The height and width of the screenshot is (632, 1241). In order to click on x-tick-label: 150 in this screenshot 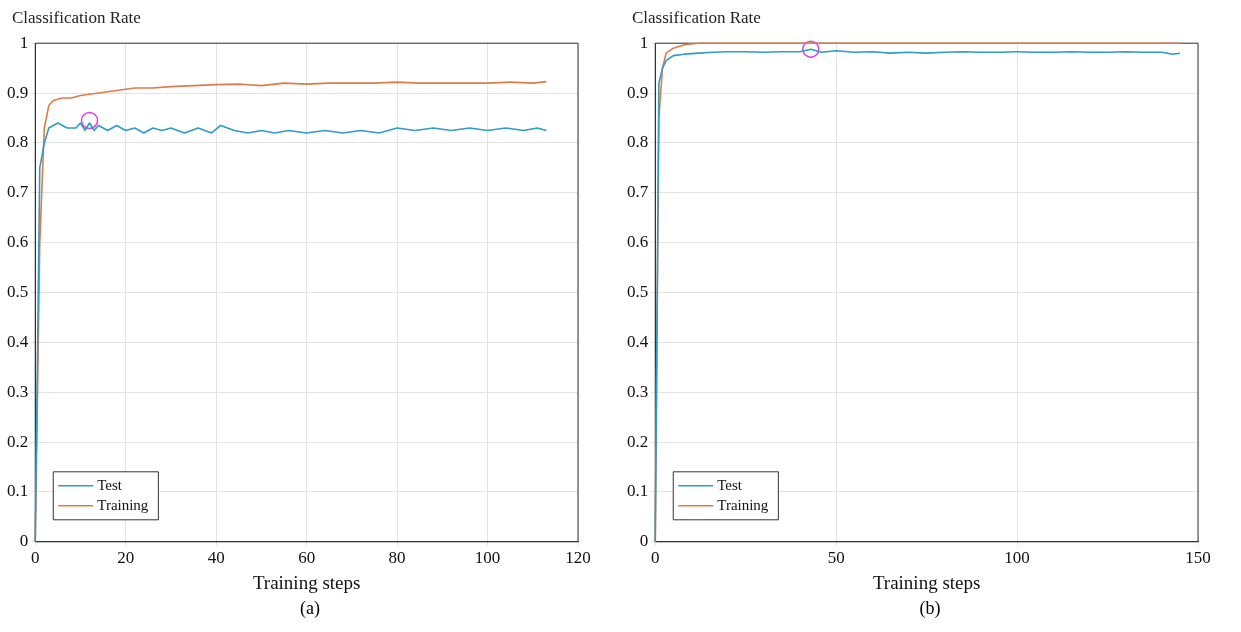, I will do `click(1198, 558)`.